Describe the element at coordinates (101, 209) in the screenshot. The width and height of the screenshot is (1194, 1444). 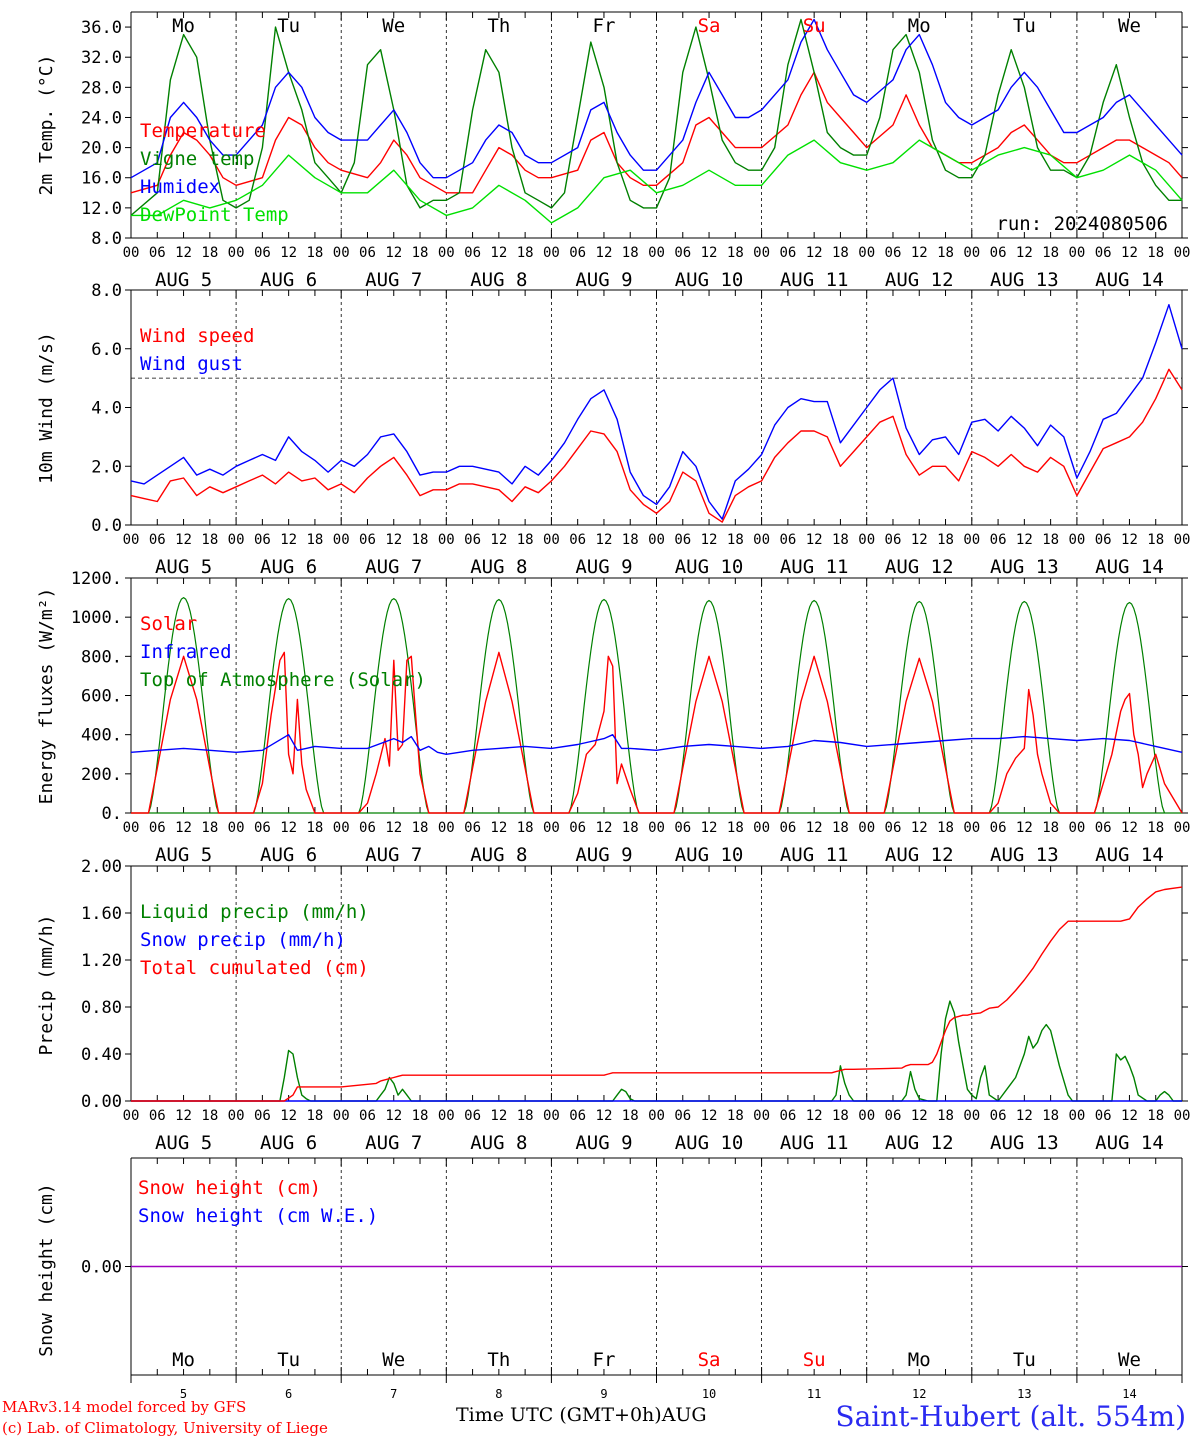
I see `y-tick-label: 12.0` at that location.